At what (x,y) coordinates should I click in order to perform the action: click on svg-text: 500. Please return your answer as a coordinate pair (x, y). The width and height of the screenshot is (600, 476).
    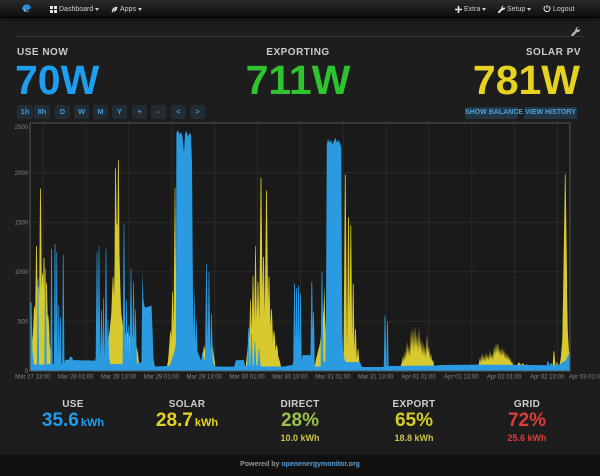
    Looking at the image, I should click on (23, 323).